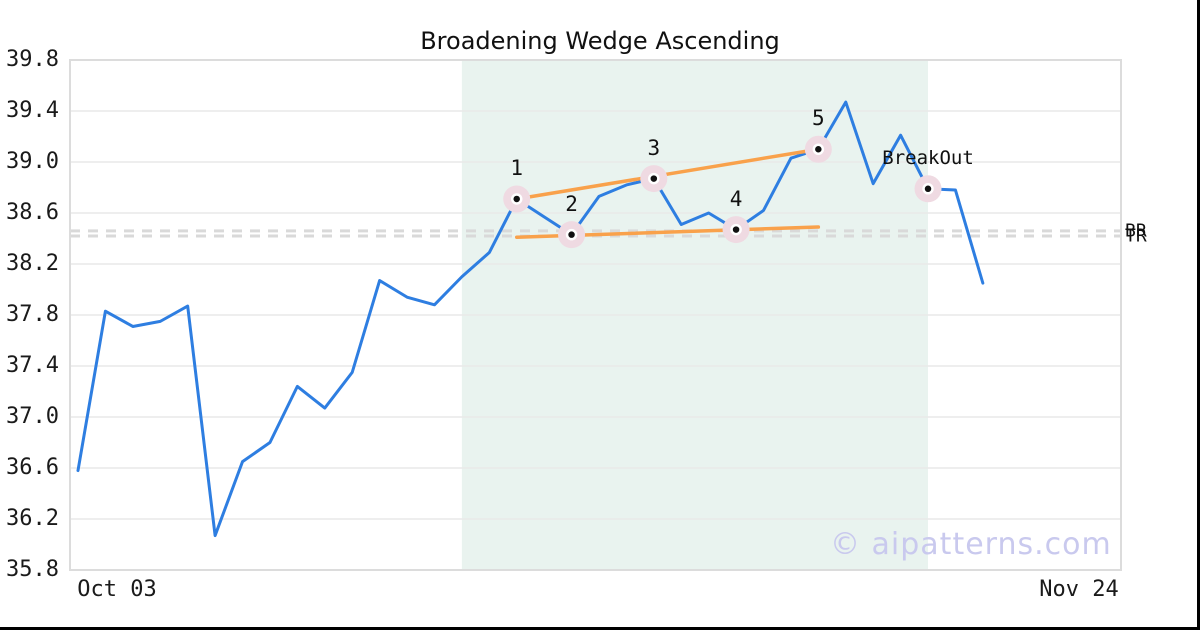 Image resolution: width=1200 pixels, height=630 pixels. What do you see at coordinates (971, 544) in the screenshot?
I see `watermark: © aipatterns.com` at bounding box center [971, 544].